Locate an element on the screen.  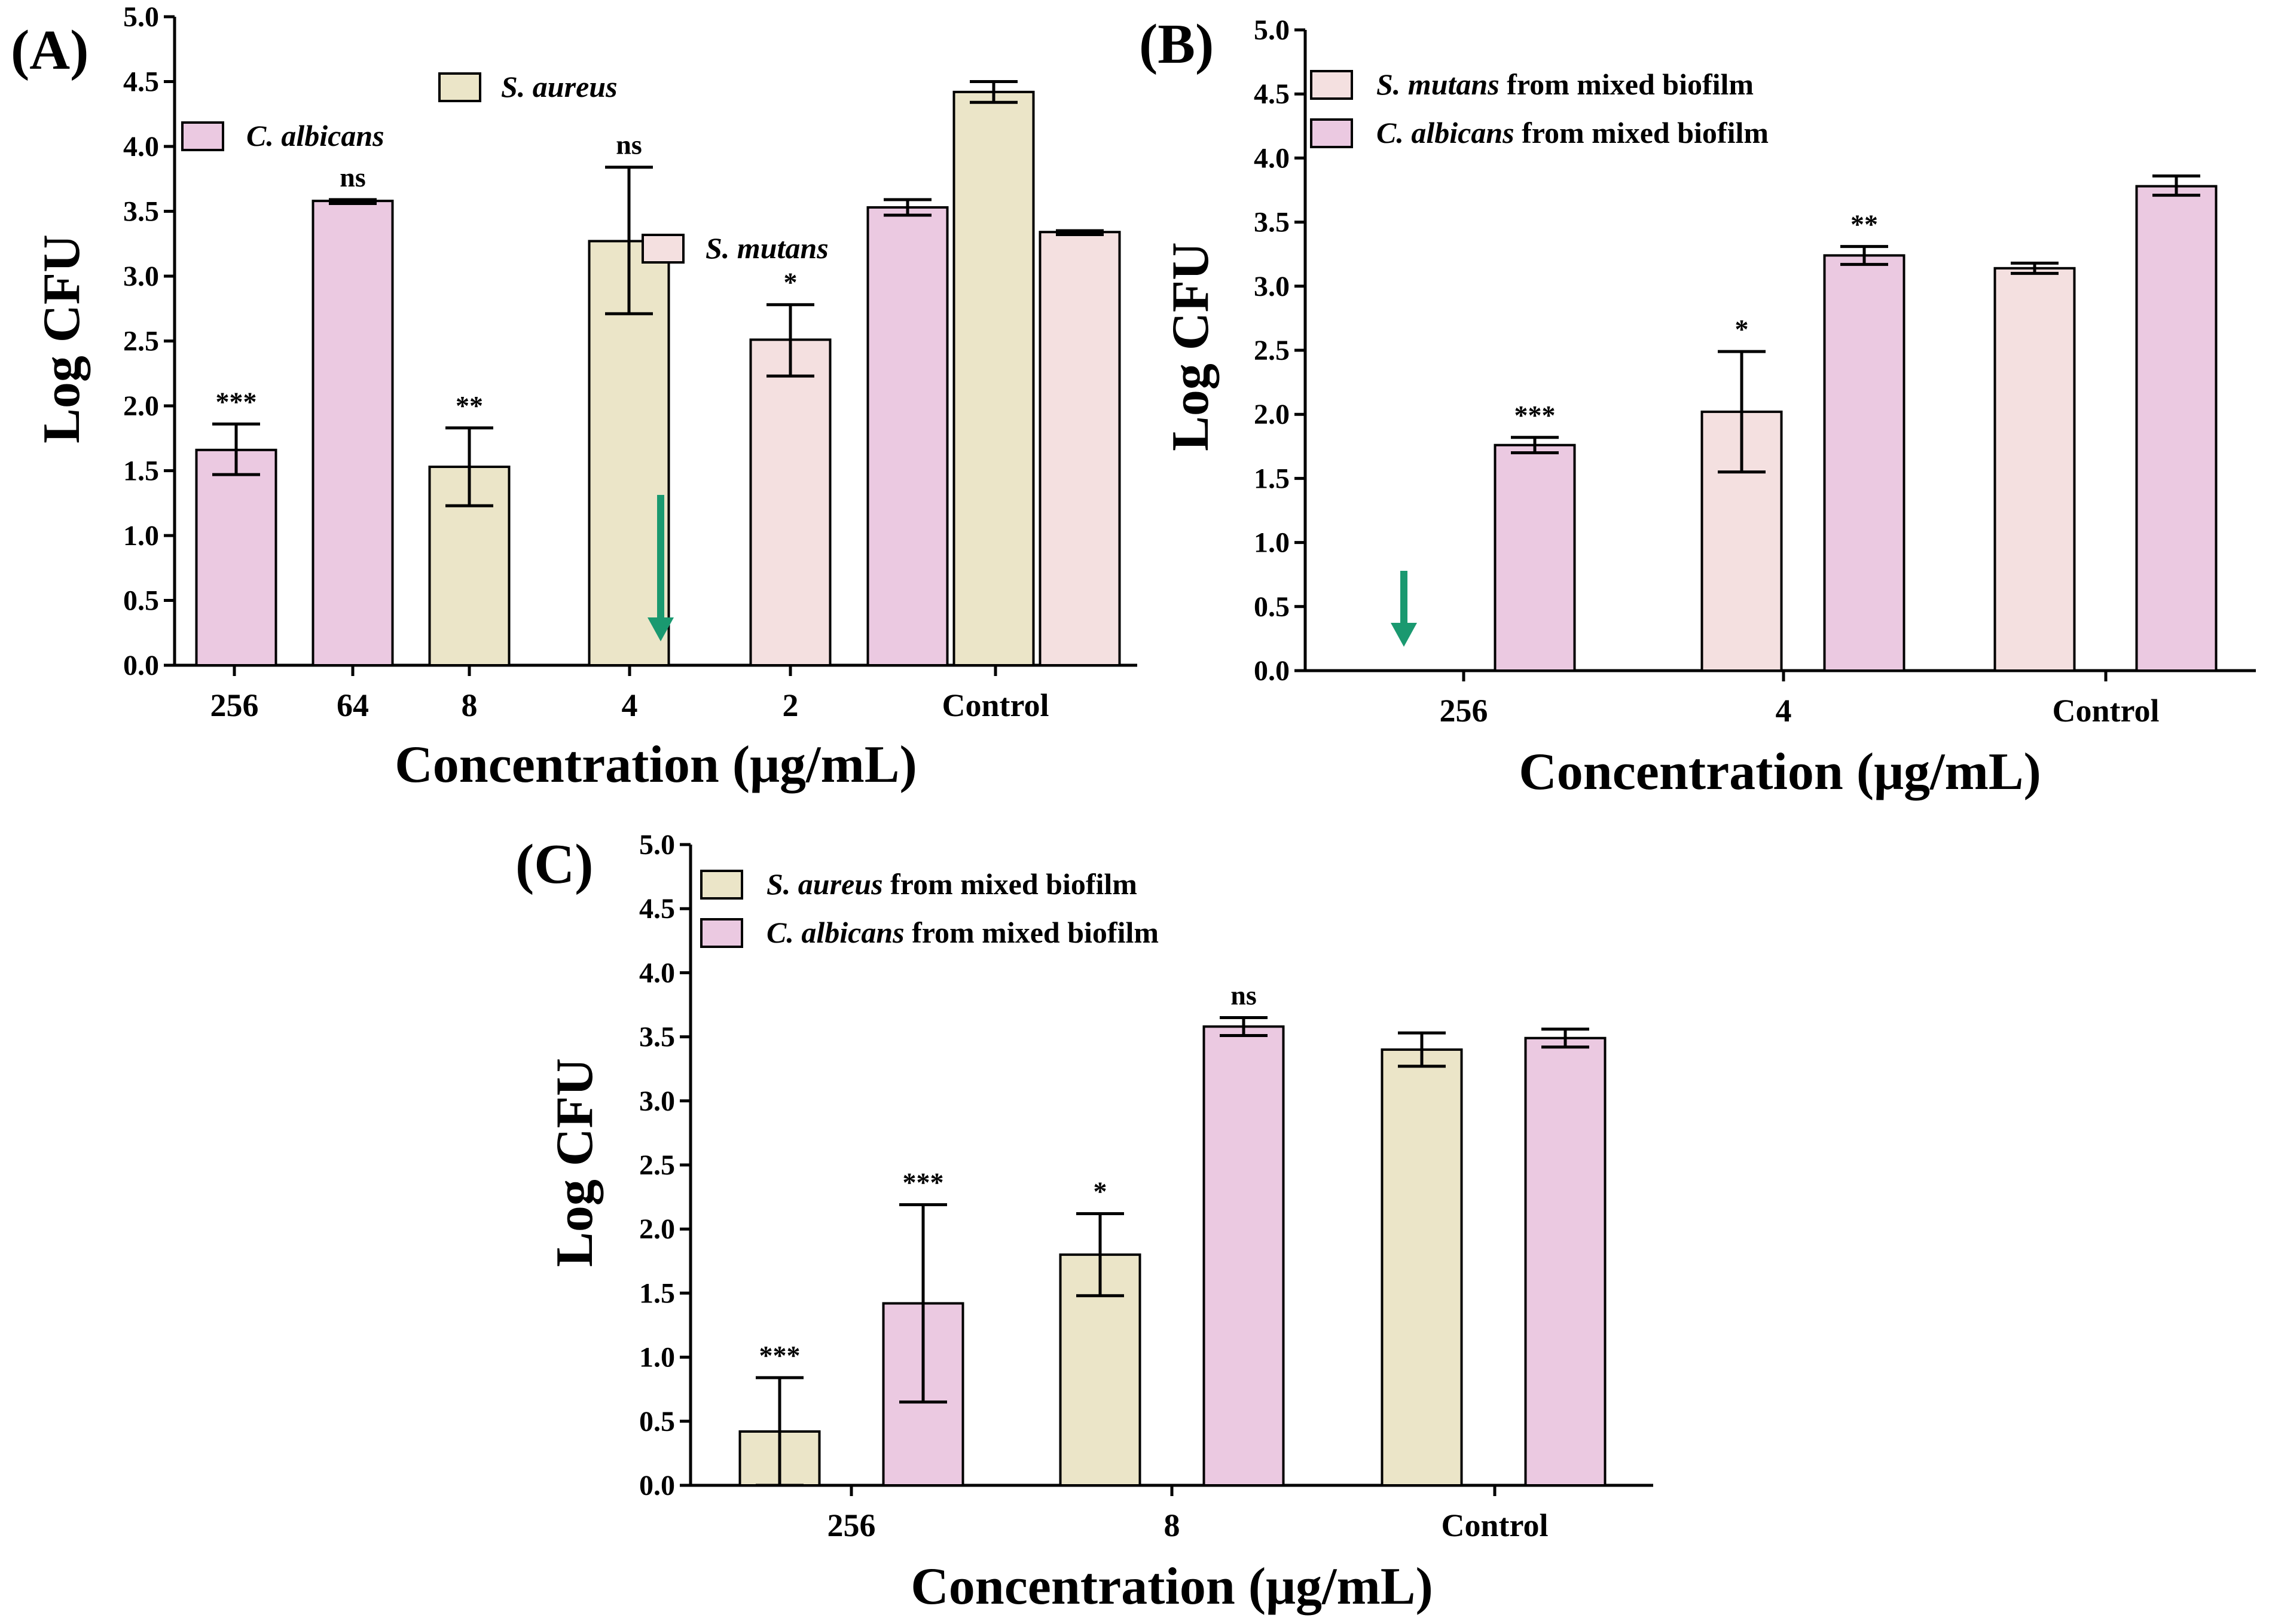
legend-label: S. mutans from mixed biofilm is located at coordinates (1565, 84).